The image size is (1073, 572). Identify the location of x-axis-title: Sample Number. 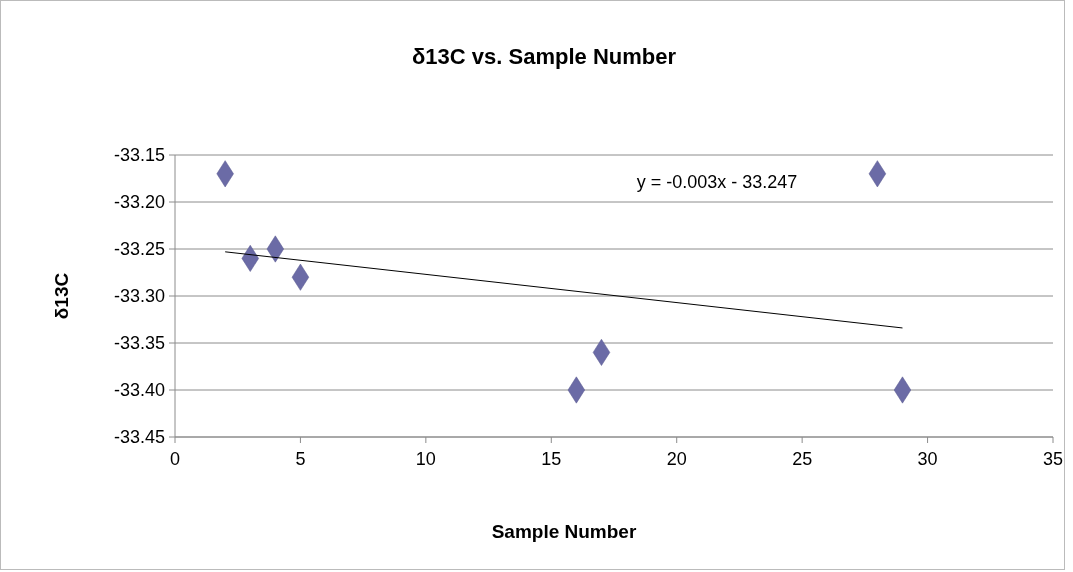
(564, 531).